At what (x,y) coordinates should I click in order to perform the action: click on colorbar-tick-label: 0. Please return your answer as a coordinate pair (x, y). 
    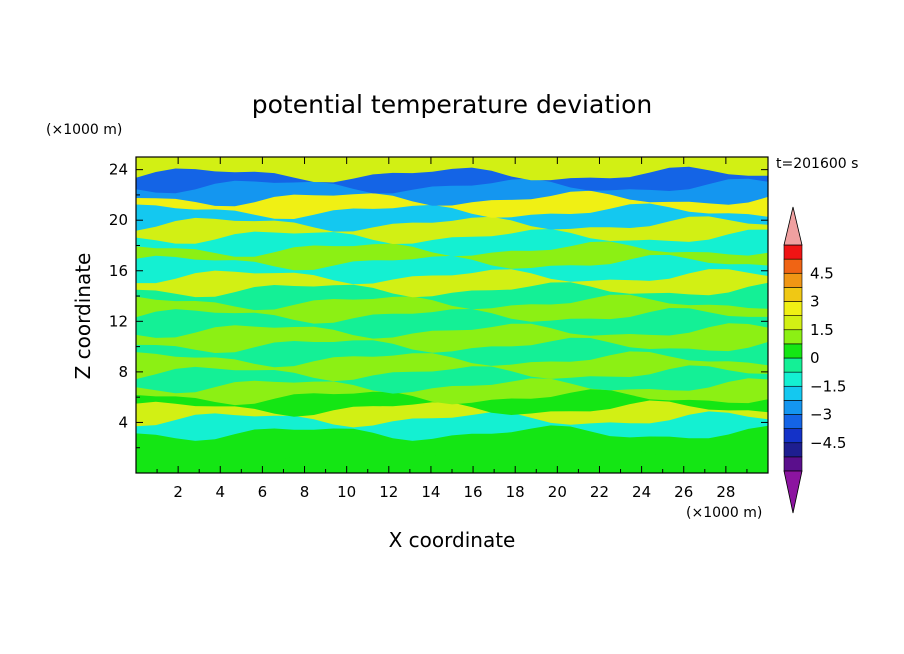
    Looking at the image, I should click on (815, 358).